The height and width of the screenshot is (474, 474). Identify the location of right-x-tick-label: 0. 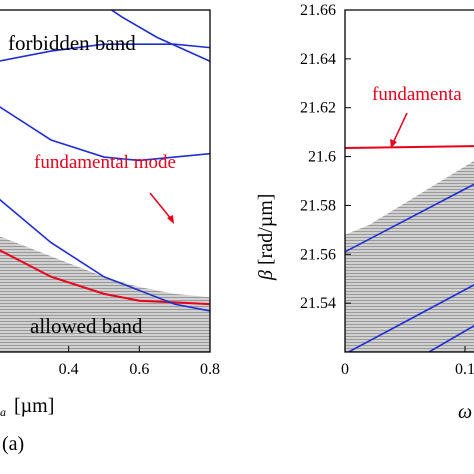
(345, 369).